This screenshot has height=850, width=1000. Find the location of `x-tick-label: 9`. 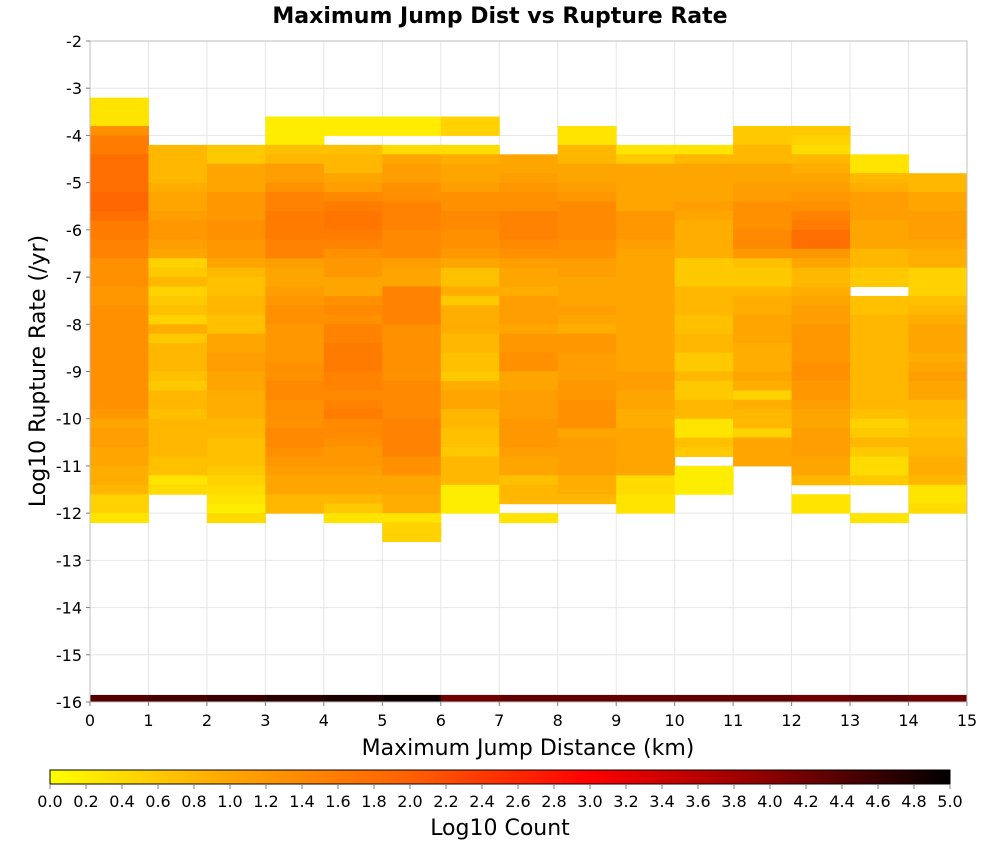

x-tick-label: 9 is located at coordinates (616, 720).